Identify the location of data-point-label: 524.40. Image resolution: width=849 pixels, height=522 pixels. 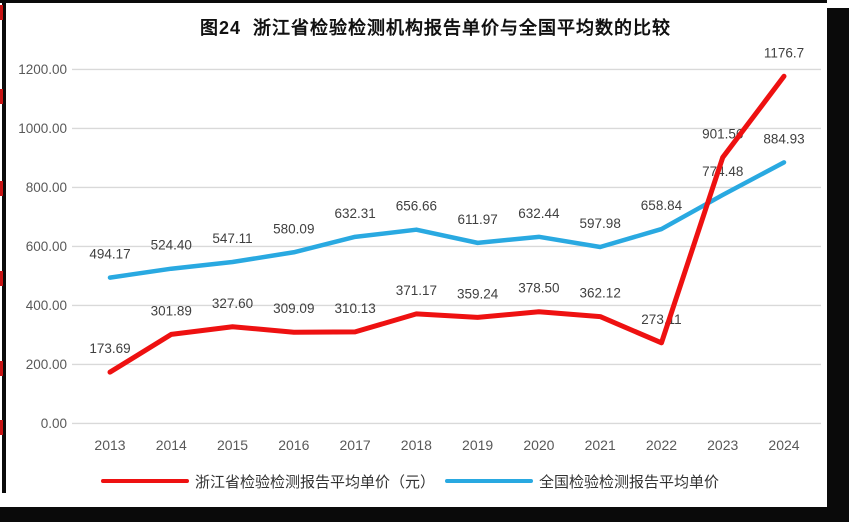
(171, 245).